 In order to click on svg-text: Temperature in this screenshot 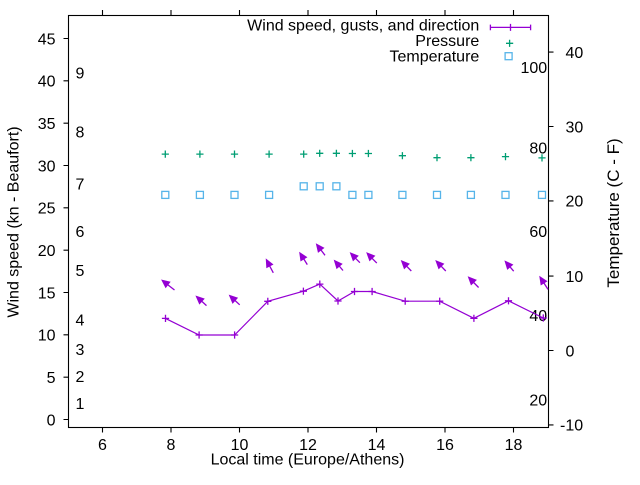, I will do `click(434, 57)`.